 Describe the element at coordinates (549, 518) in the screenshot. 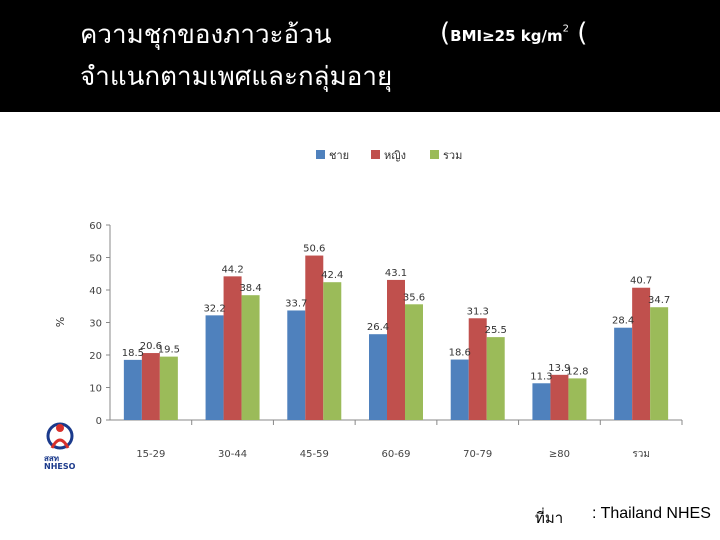

I see `source-label: ที่มา` at that location.